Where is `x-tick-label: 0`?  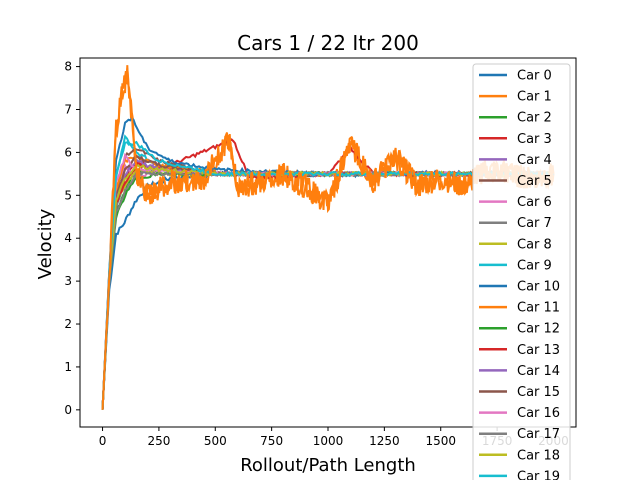 x-tick-label: 0 is located at coordinates (103, 441).